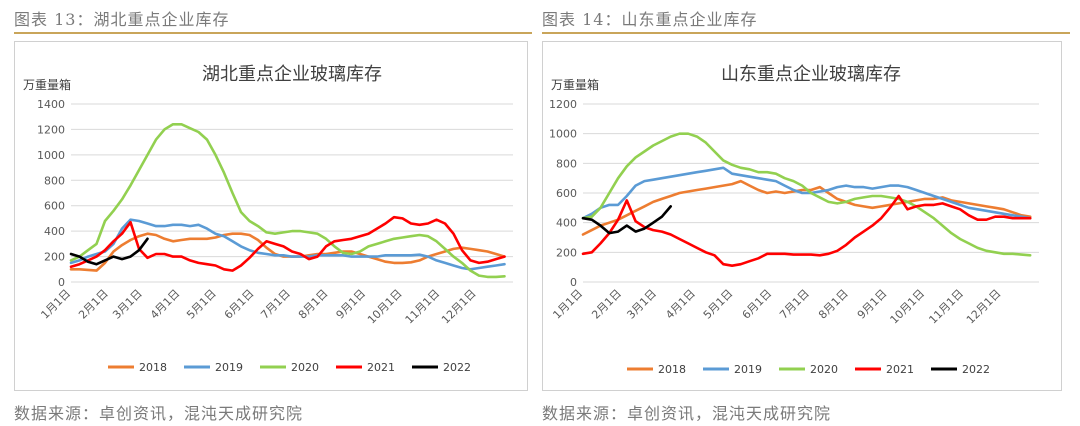 The image size is (1080, 426). Describe the element at coordinates (292, 74) in the screenshot. I see `chart-title: 湖北重点企业玻璃库存` at that location.